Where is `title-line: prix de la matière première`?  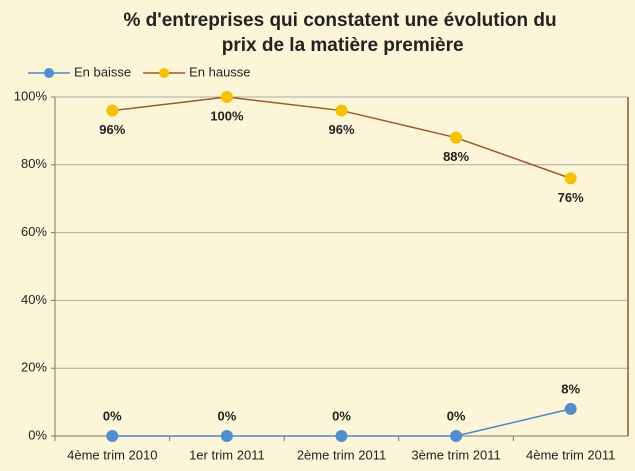
title-line: prix de la matière première is located at coordinates (339, 45).